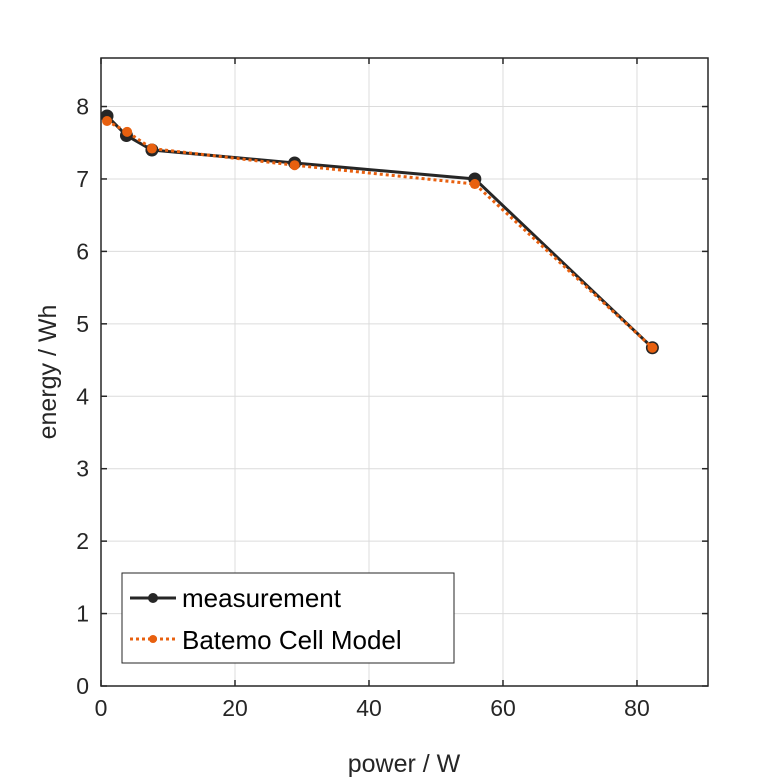 The height and width of the screenshot is (781, 781). What do you see at coordinates (153, 598) in the screenshot?
I see `legend-marker-measurement` at bounding box center [153, 598].